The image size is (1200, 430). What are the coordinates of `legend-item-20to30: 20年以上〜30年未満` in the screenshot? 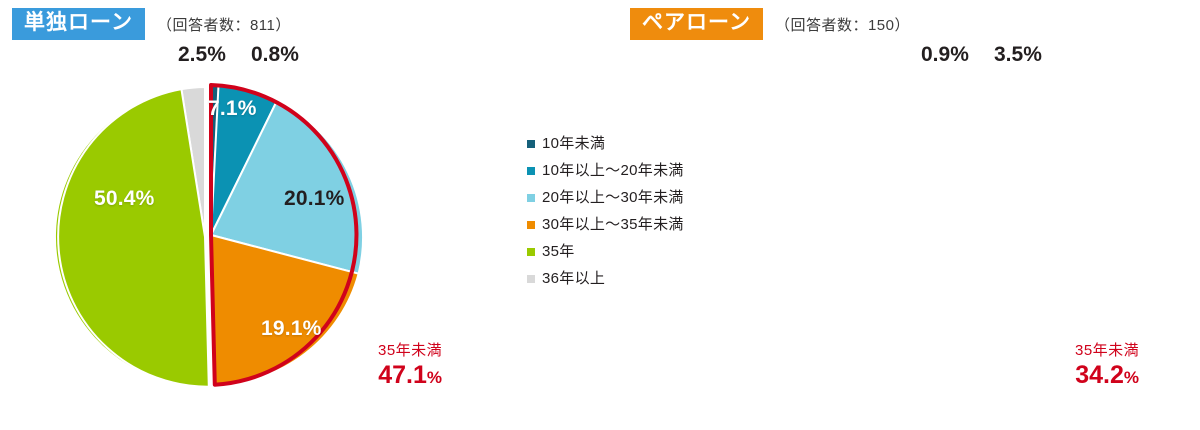 It's located at (622, 197).